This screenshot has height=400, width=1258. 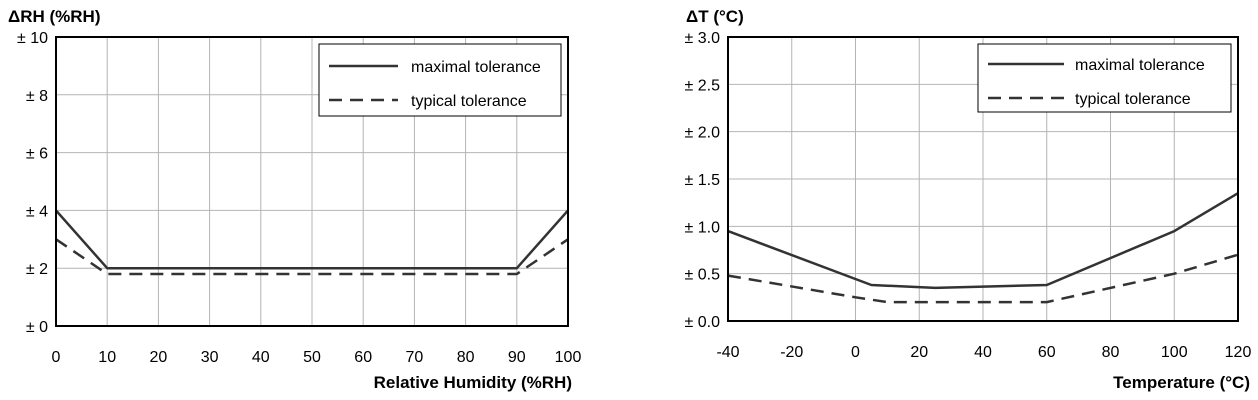 What do you see at coordinates (703, 85) in the screenshot?
I see `y-tick-label: ± 2.5` at bounding box center [703, 85].